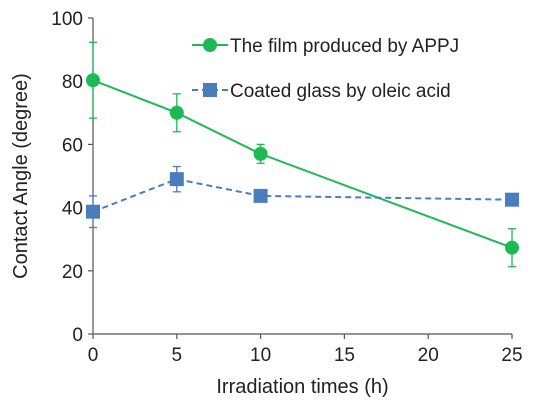 This screenshot has height=407, width=550. I want to click on legend-entry-appj: The film produced by APPJ, so click(325, 46).